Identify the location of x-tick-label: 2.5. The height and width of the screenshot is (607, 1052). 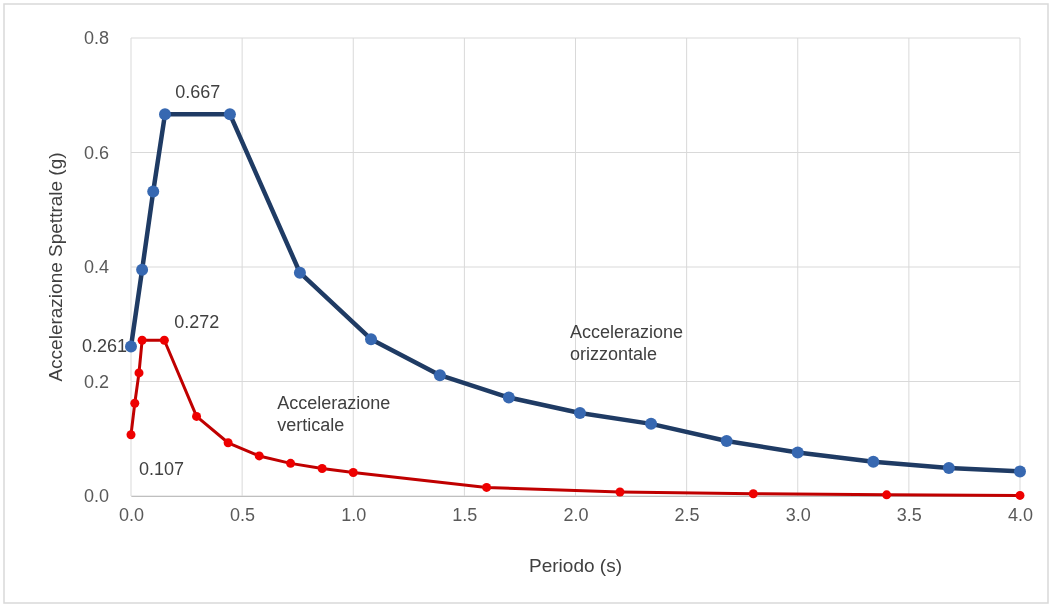
(687, 514).